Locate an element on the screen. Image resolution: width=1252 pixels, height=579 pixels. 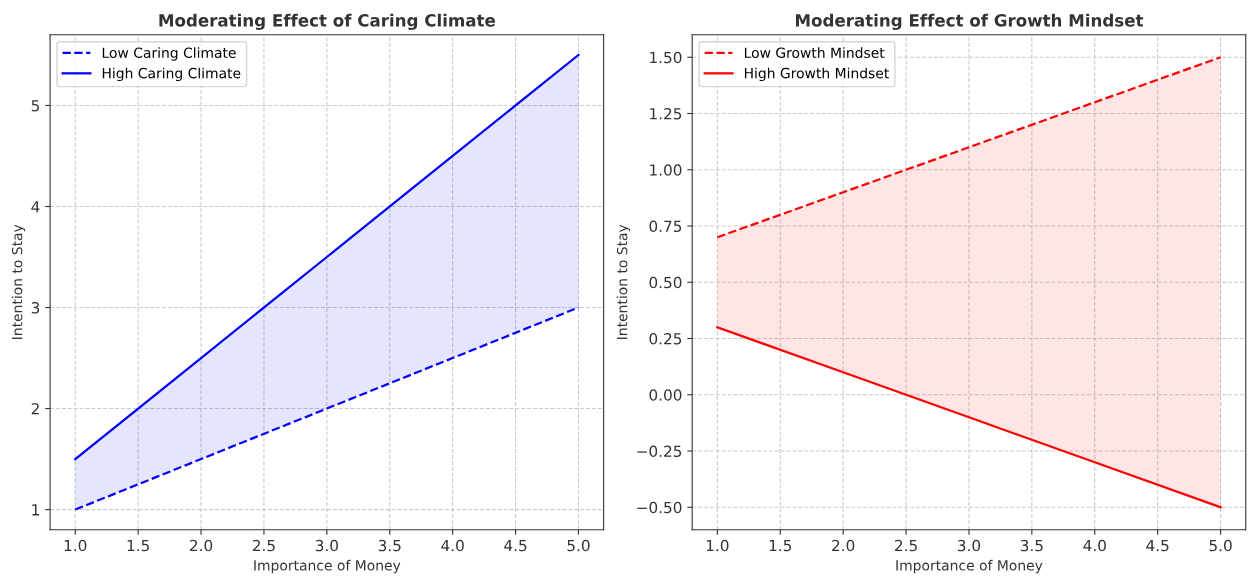
legend-label: High Caring Climate is located at coordinates (171, 74).